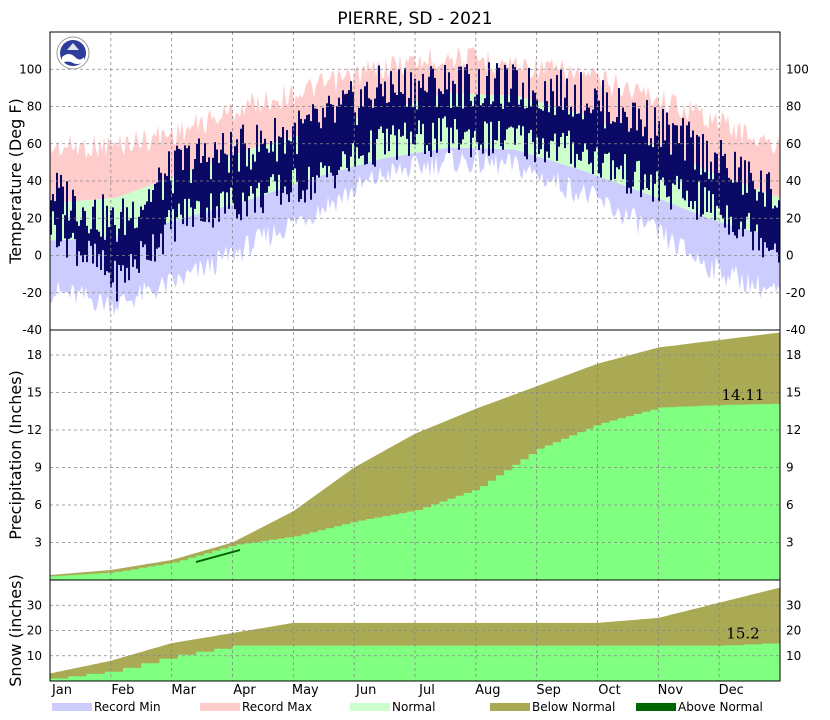  What do you see at coordinates (15, 455) in the screenshot?
I see `precipitation-axis-label: Precipitation (Inches)` at bounding box center [15, 455].